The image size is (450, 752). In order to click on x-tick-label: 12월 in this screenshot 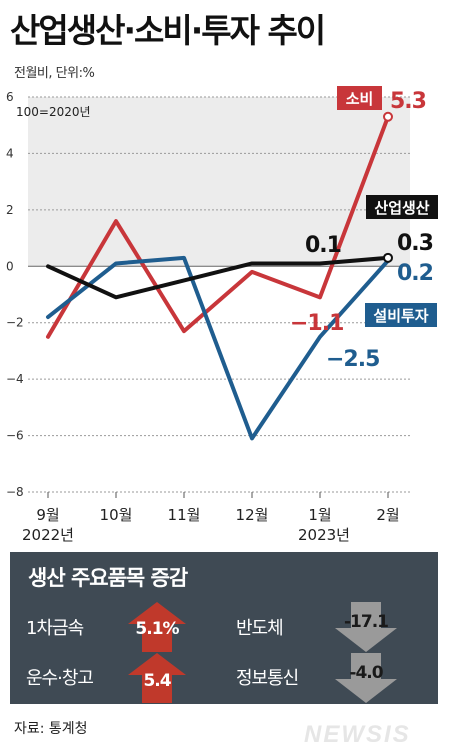, I will do `click(252, 515)`.